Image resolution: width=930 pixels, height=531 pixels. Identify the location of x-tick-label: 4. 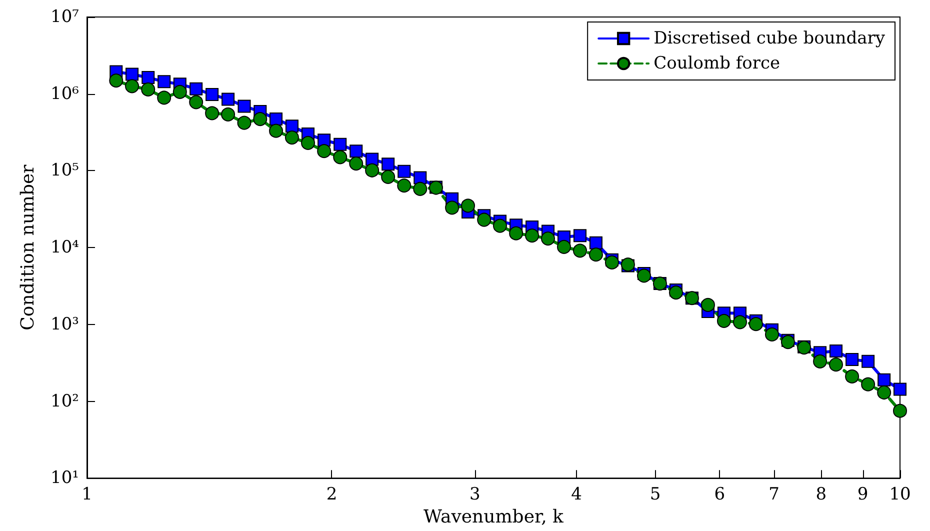
(576, 494).